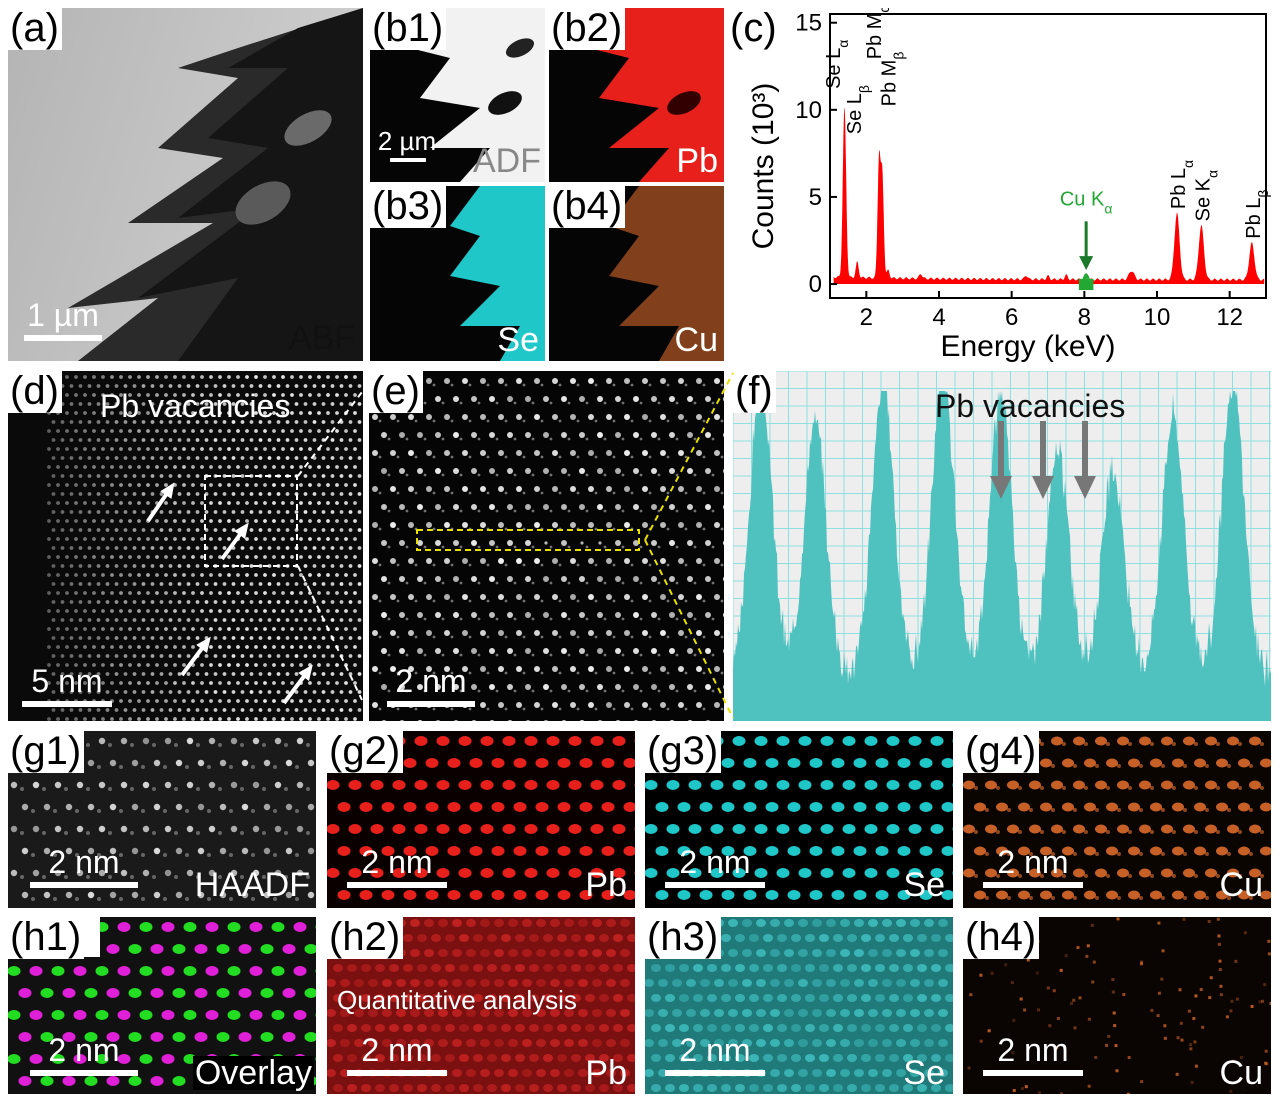 The height and width of the screenshot is (1103, 1280). Describe the element at coordinates (162, 819) in the screenshot. I see `panel-g1-haadf: (g1) HAADF 2 nm` at that location.